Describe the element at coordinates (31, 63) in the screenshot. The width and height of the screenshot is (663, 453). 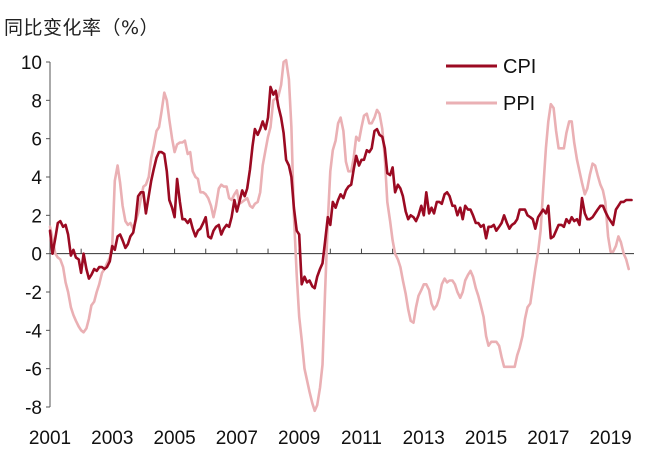
I see `y-tick-label: 10` at that location.